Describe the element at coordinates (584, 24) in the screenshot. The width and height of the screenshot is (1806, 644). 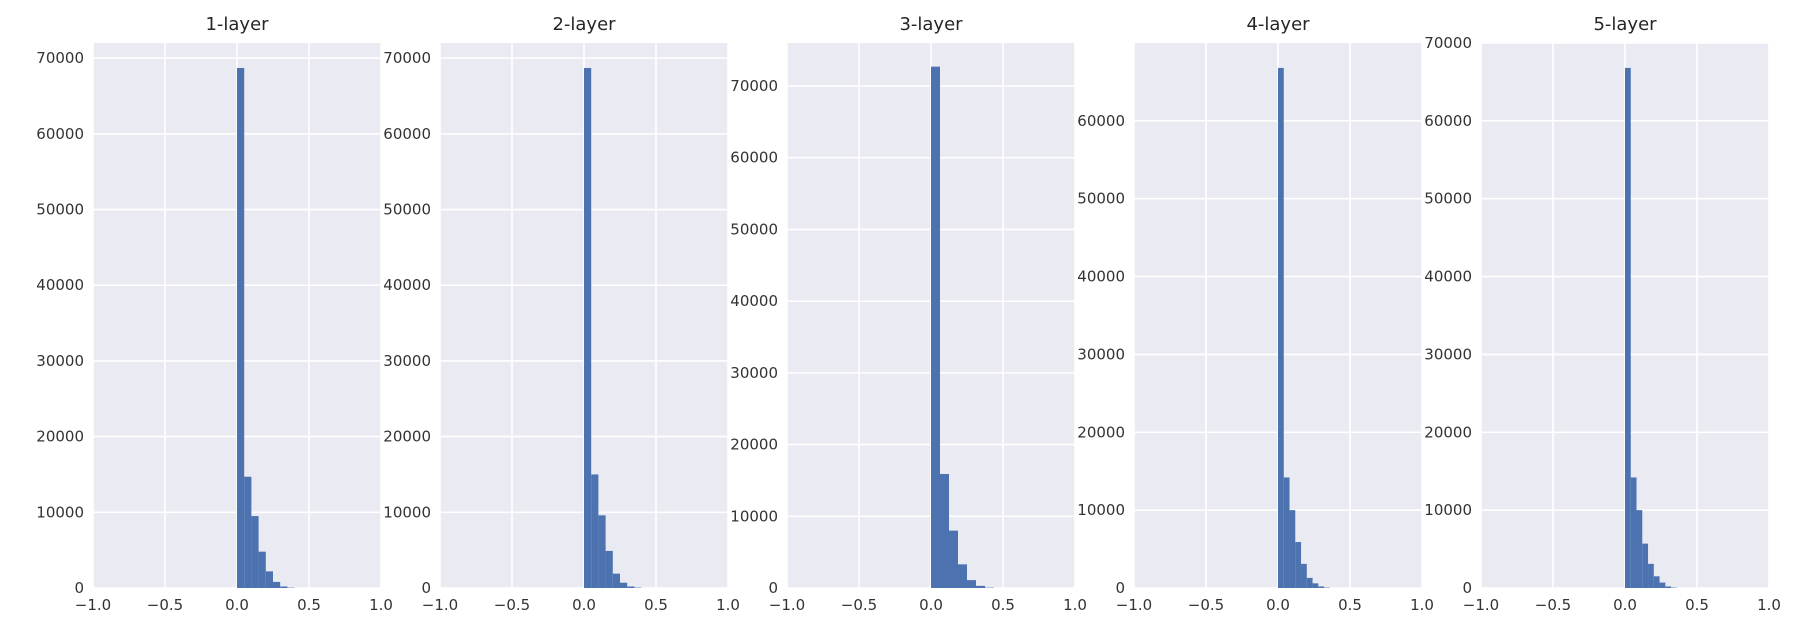
I see `chart-title: 2-layer` at that location.